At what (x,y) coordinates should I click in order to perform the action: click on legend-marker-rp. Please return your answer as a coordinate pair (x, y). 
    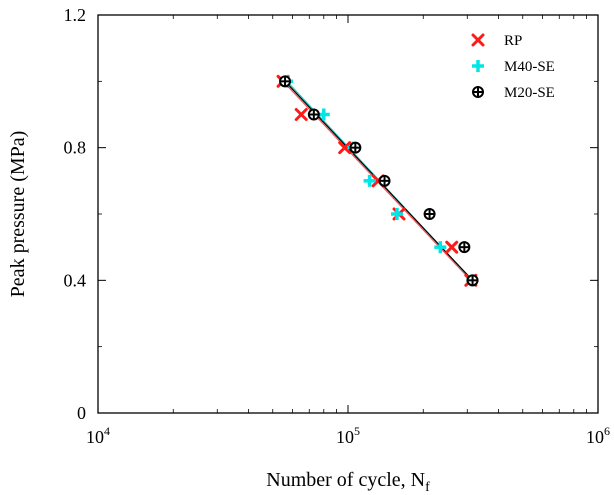
    Looking at the image, I should click on (478, 40).